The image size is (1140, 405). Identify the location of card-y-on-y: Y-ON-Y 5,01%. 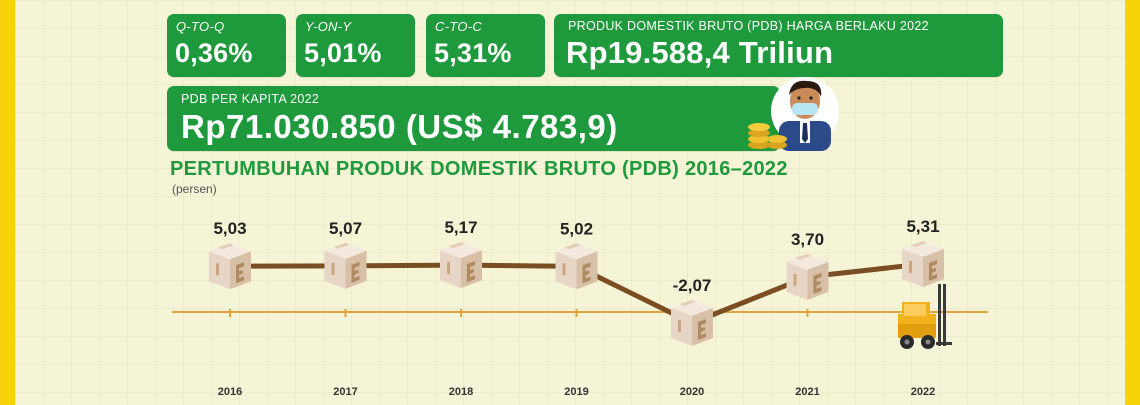
(355, 45).